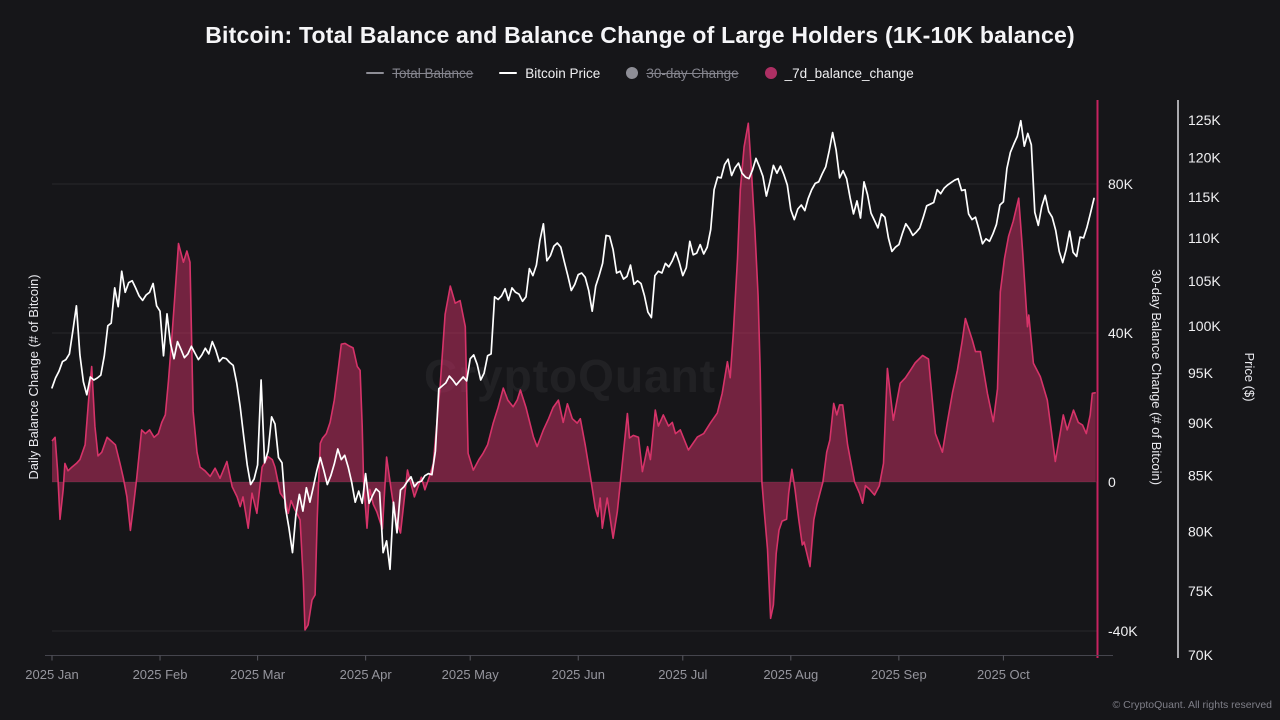  I want to click on legend-item-7d-balance-change: _7d_balance_change, so click(839, 73).